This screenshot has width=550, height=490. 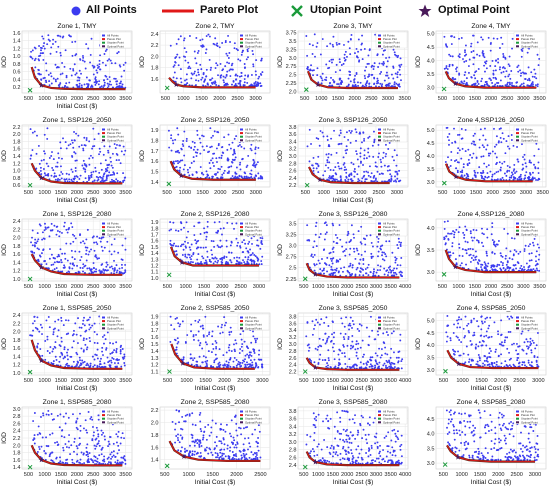 What do you see at coordinates (215, 26) in the screenshot?
I see `subplot-title: Zone 2, TMY` at bounding box center [215, 26].